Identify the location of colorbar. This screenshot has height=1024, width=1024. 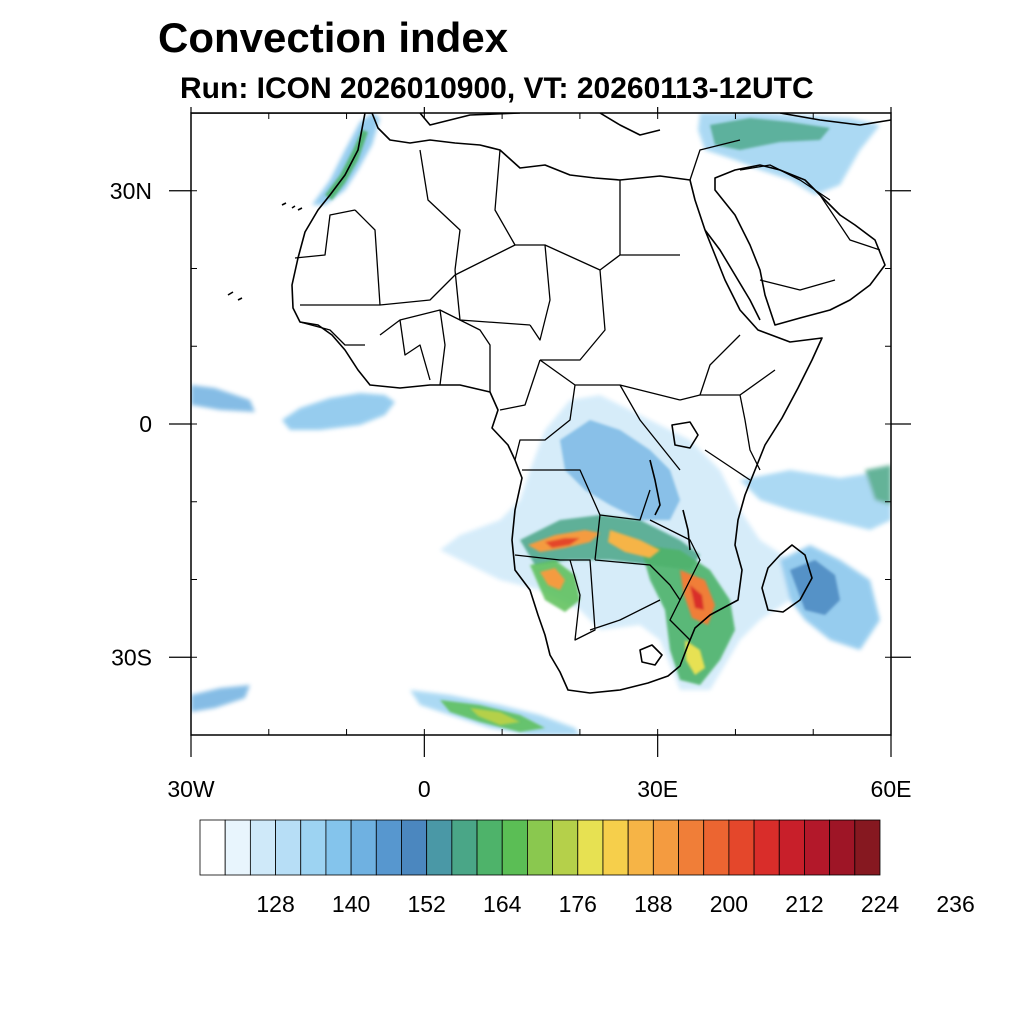
(540, 847).